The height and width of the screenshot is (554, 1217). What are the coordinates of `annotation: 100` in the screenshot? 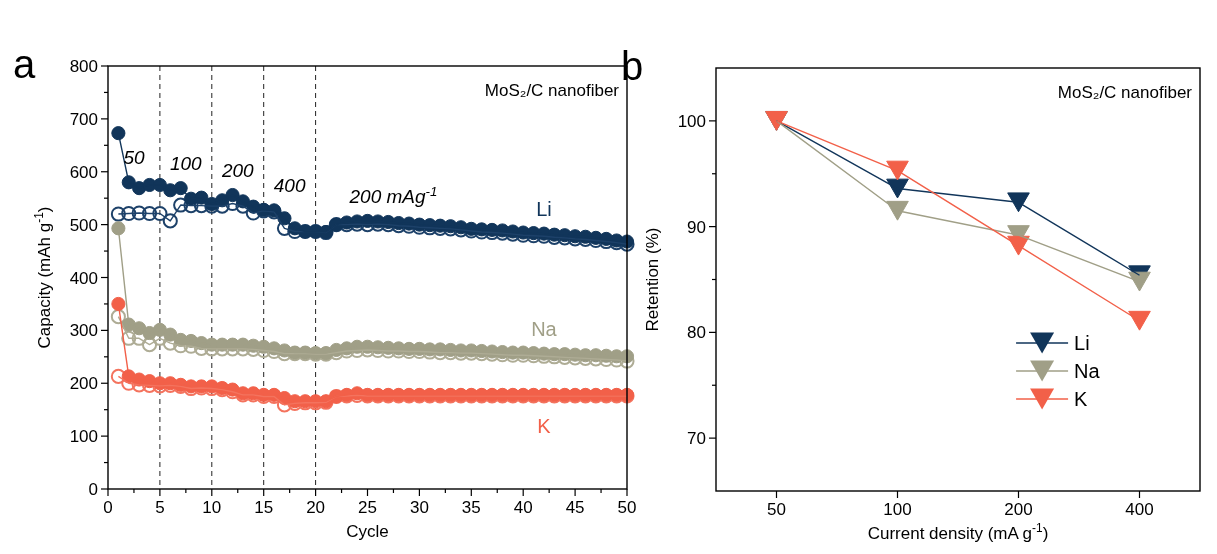 It's located at (186, 164).